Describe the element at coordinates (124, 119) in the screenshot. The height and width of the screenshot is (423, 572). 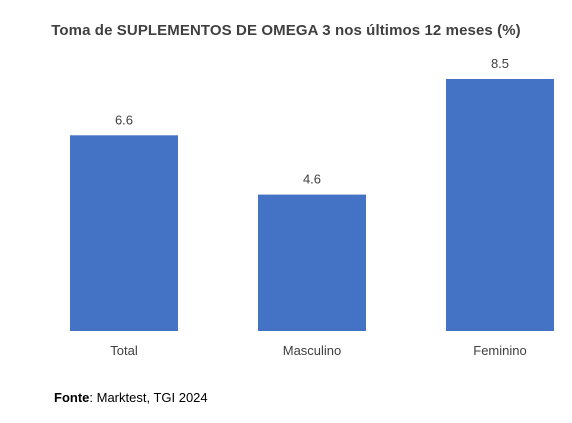
I see `data-label-total: 6.6` at that location.